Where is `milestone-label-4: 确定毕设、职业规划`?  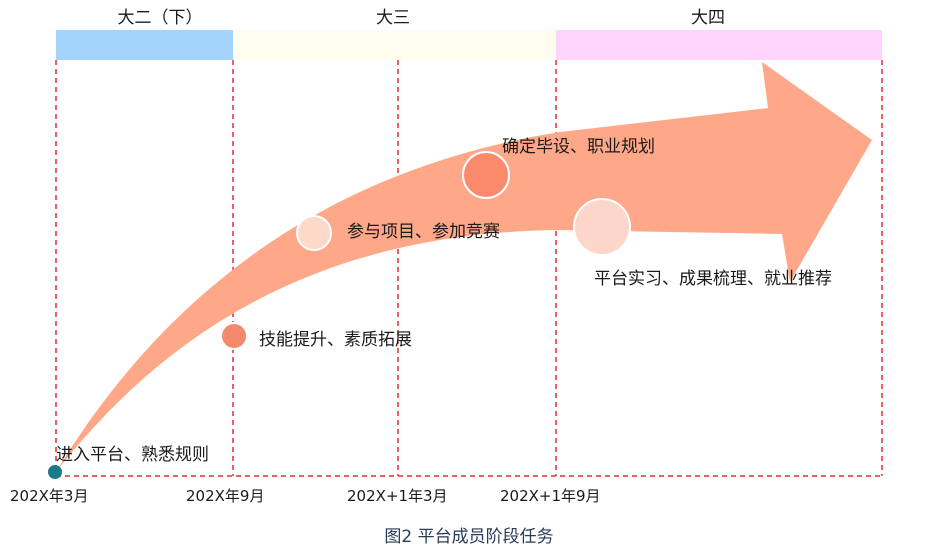
milestone-label-4: 确定毕设、职业规划 is located at coordinates (578, 147).